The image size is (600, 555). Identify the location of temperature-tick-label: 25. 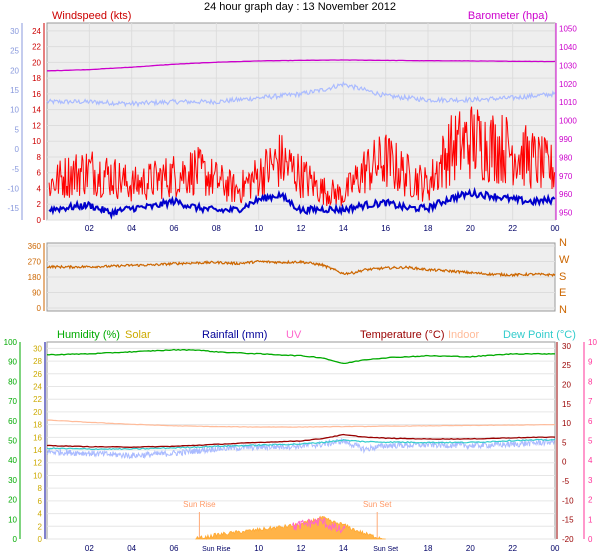
(566, 365).